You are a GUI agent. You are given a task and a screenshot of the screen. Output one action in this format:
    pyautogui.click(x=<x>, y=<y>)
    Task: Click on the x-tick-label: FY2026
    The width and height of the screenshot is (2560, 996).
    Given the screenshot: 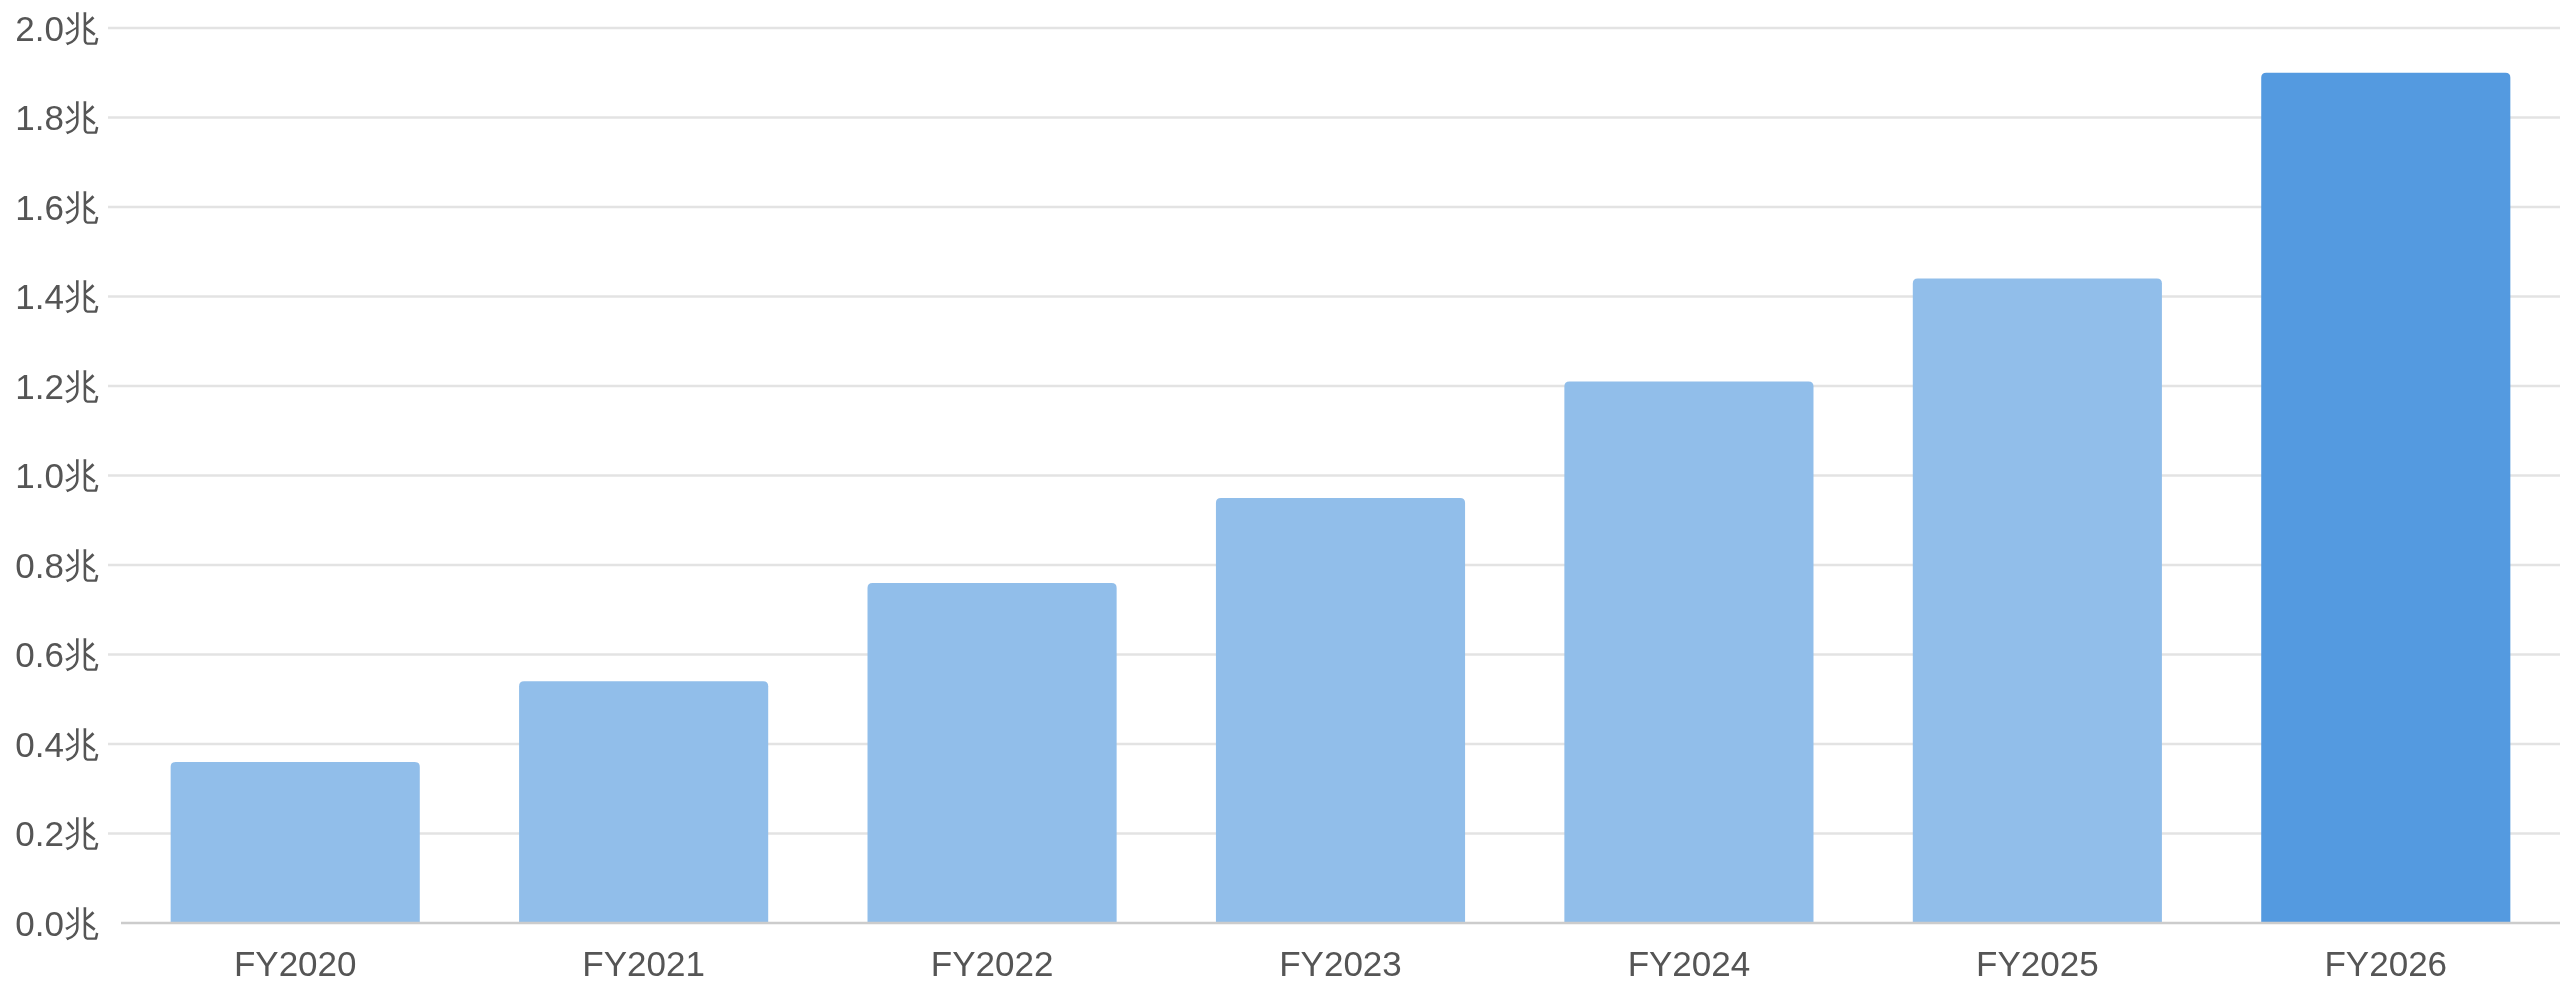 What is the action you would take?
    pyautogui.click(x=2386, y=963)
    